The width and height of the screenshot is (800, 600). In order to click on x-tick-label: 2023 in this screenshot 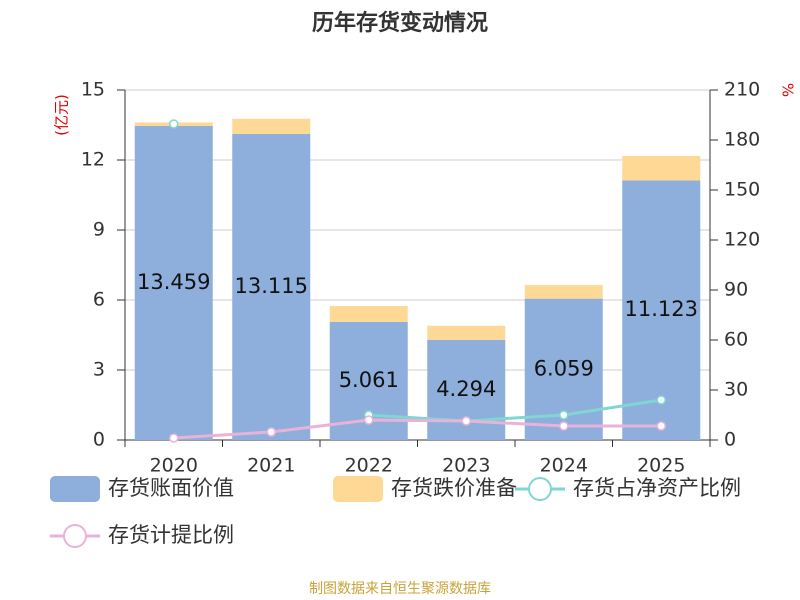, I will do `click(466, 466)`.